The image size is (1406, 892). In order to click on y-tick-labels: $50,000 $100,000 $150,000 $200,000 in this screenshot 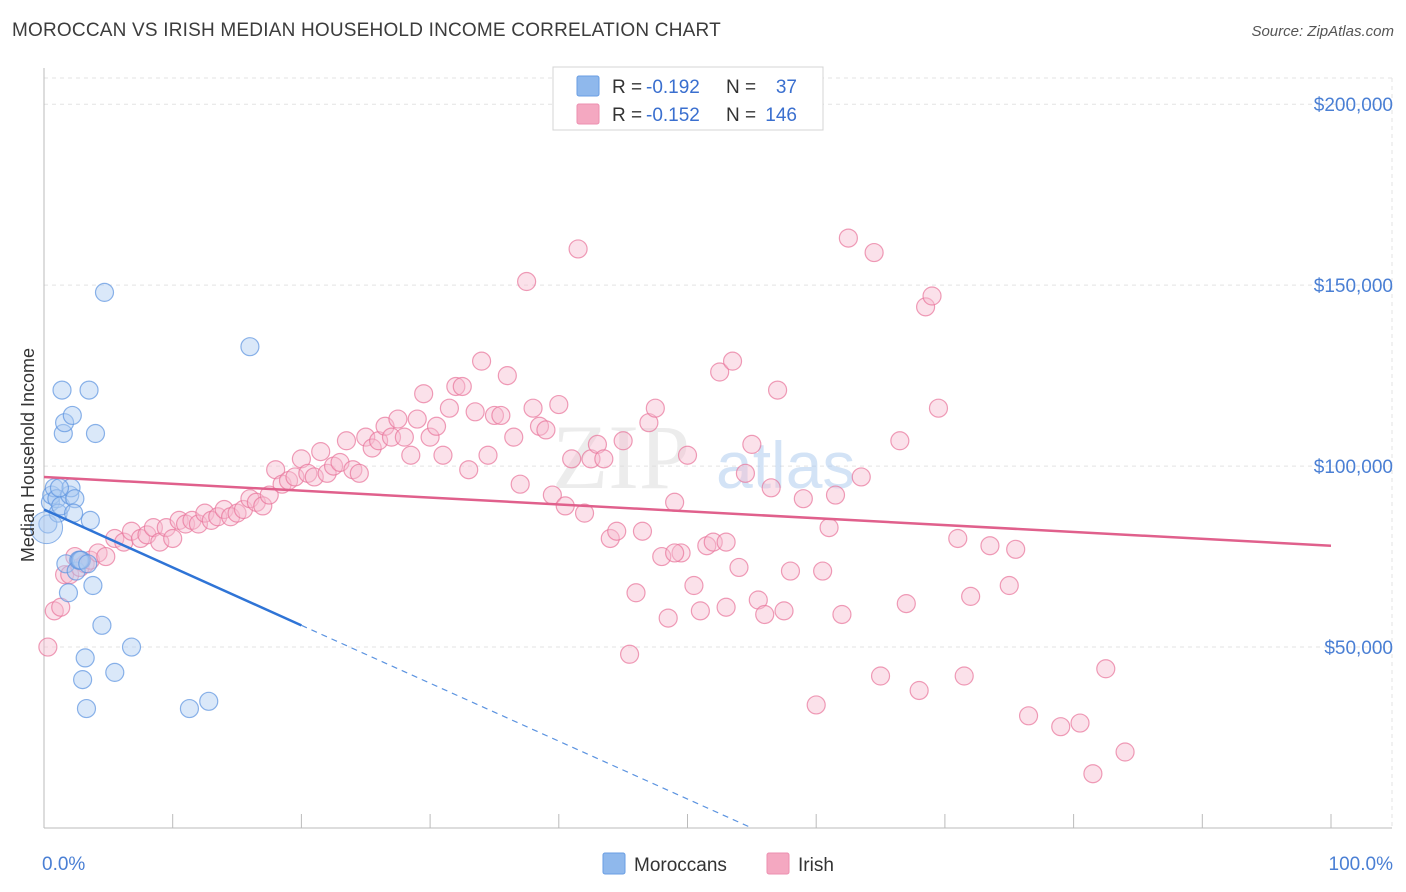, I will do `click(1353, 377)`.